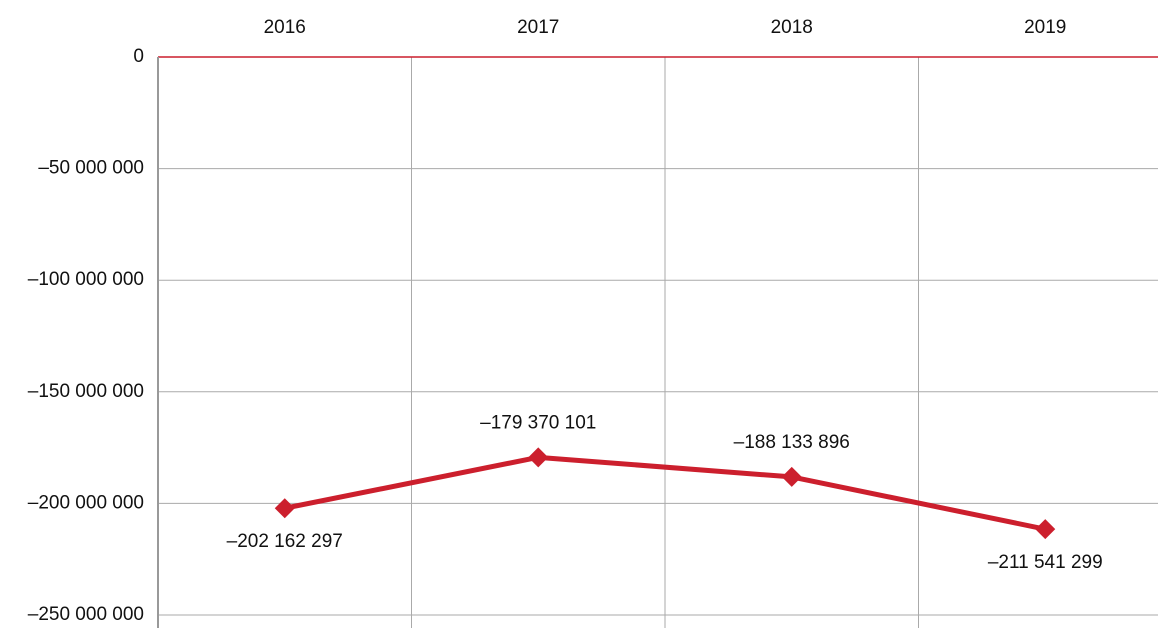  I want to click on y-tick-label: –150 000 000, so click(86, 391).